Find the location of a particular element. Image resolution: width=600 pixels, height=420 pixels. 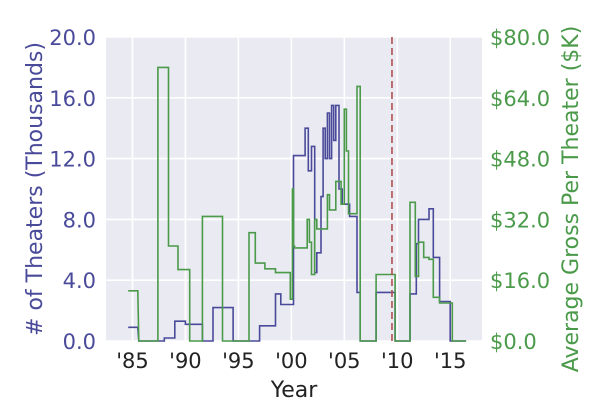

y-right-tick-labels: $0.0 $16.0 $32.0 $48.0 $64.0 $80.0 is located at coordinates (520, 190).